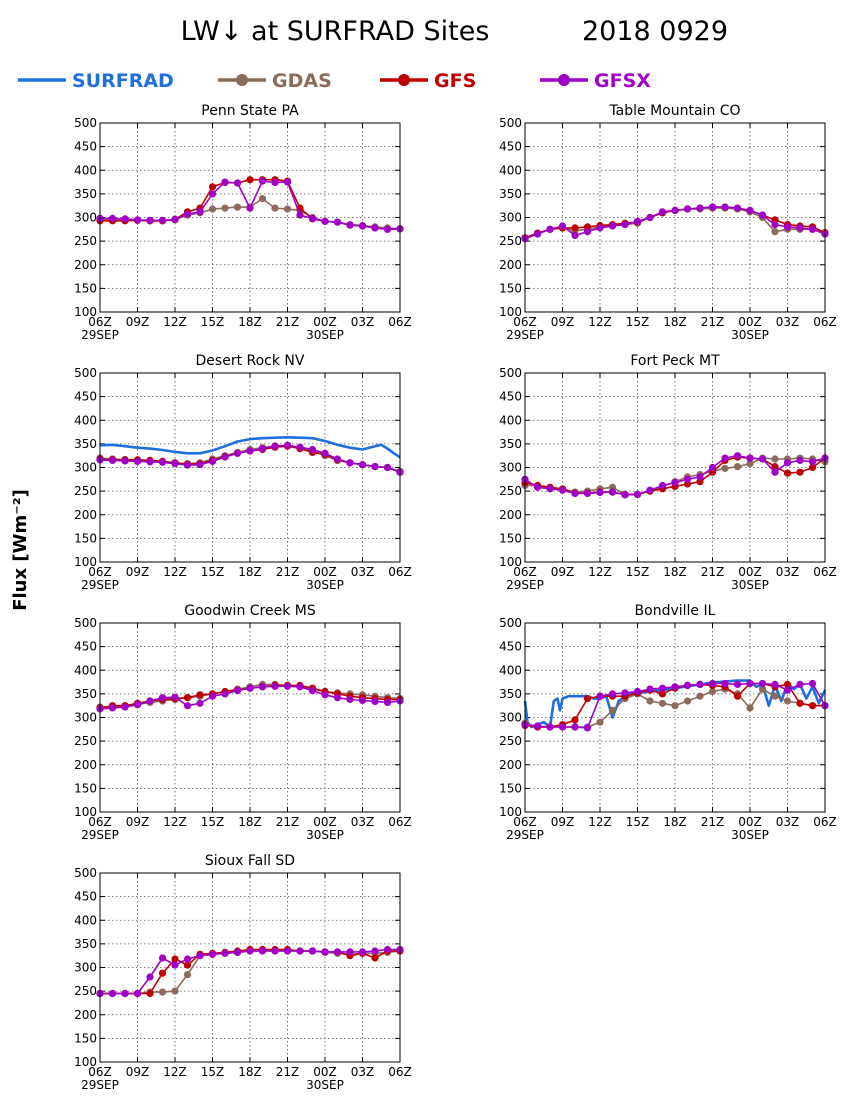 The image size is (850, 1100). Describe the element at coordinates (175, 572) in the screenshot. I see `x-tick-label: 12Z` at that location.